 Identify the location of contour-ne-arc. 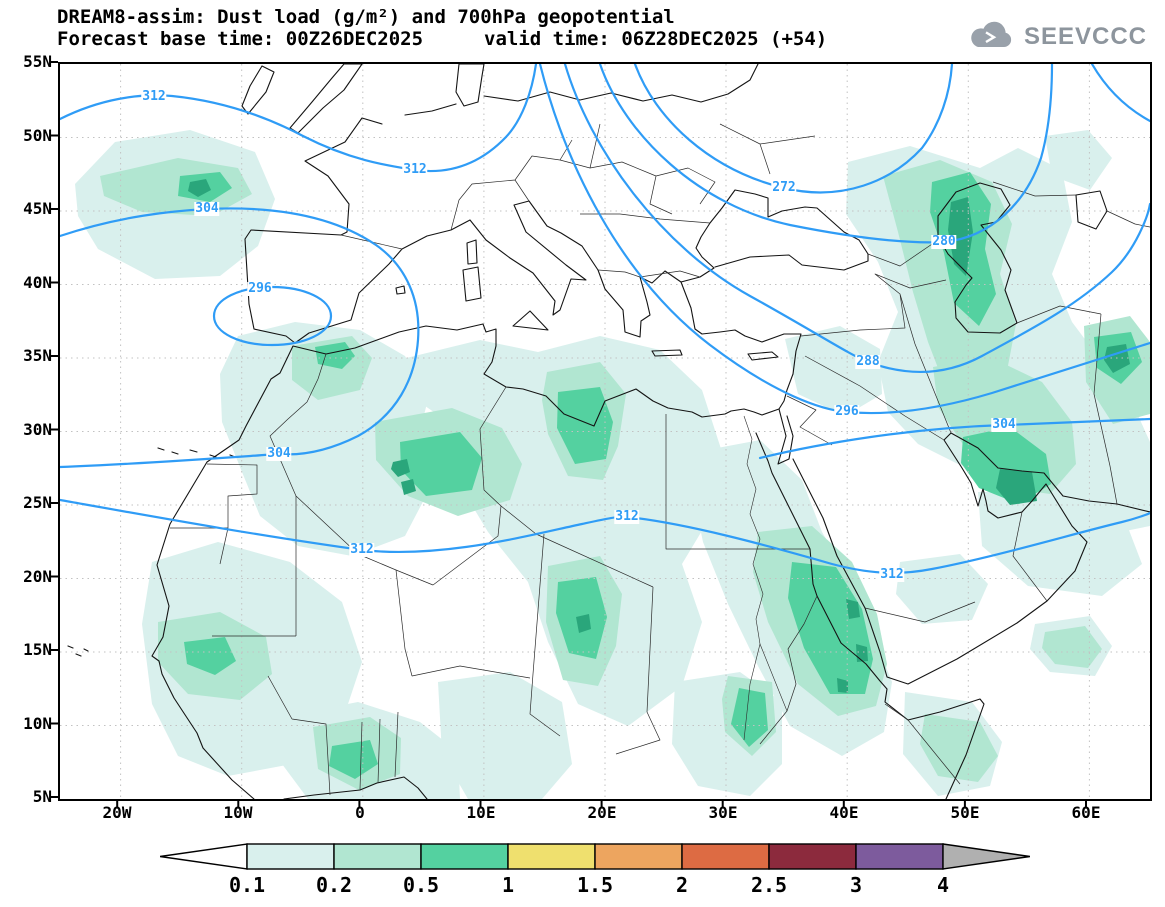
(1120, 93).